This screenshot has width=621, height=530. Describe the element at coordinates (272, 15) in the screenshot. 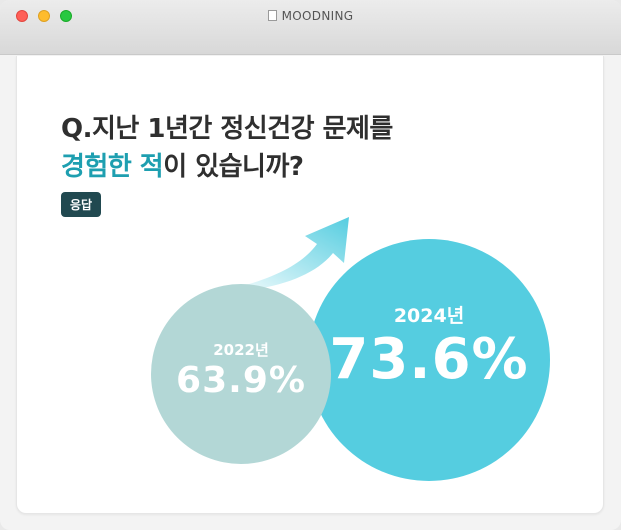

I see `document-icon` at that location.